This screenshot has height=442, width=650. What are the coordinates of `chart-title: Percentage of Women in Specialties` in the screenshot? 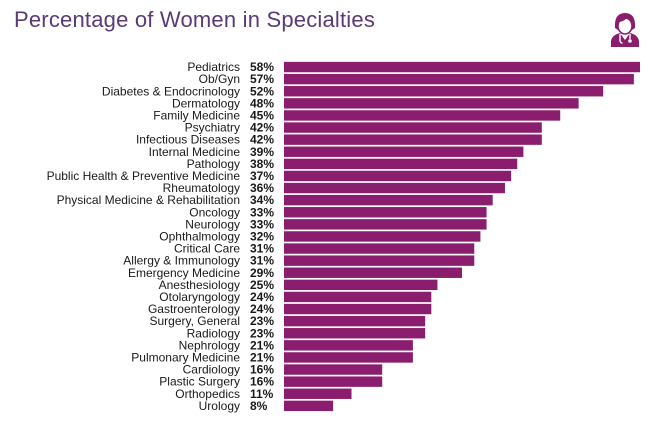 It's located at (195, 19).